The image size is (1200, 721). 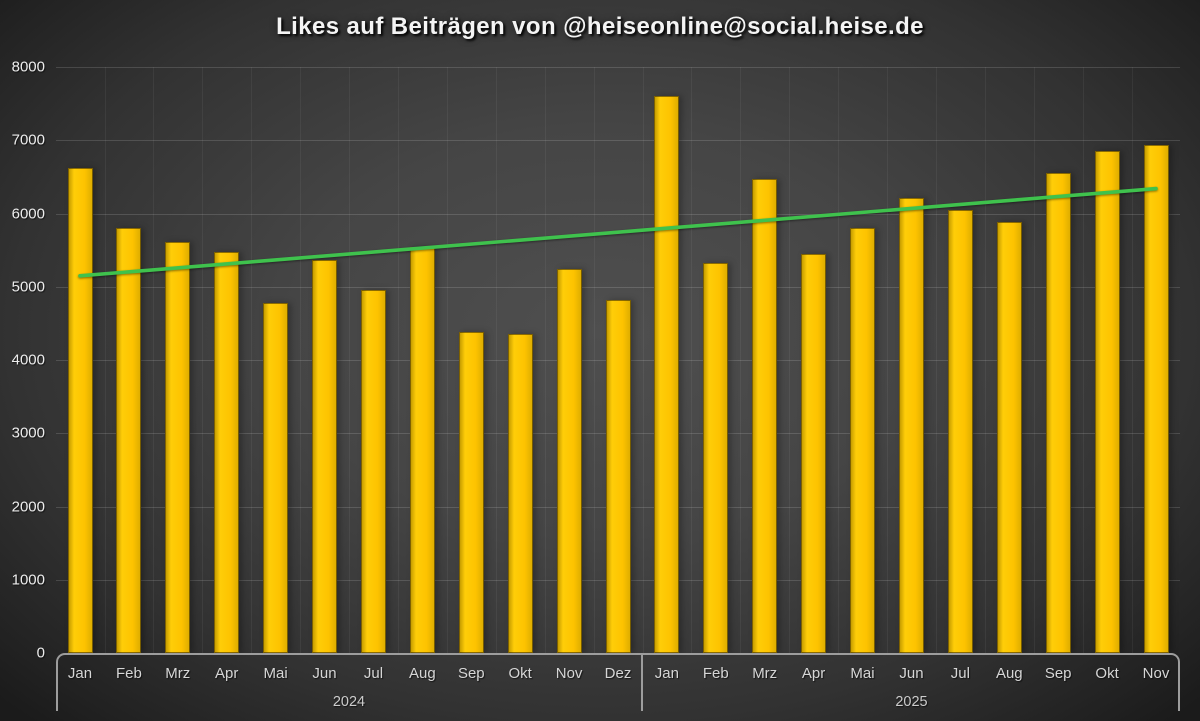 What do you see at coordinates (520, 673) in the screenshot?
I see `x-tick-label-Okt-2024: Okt` at bounding box center [520, 673].